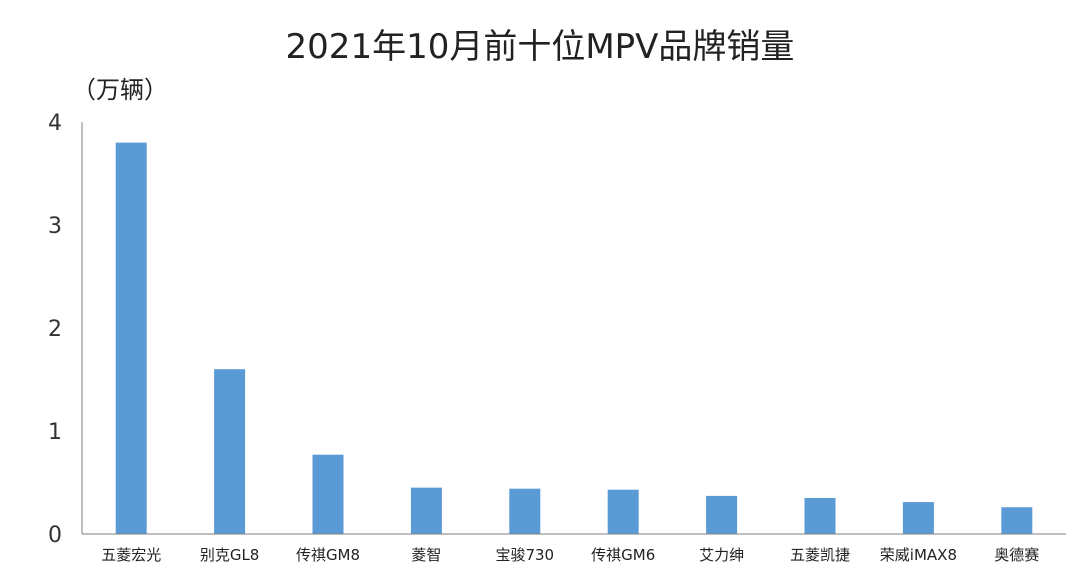 The height and width of the screenshot is (585, 1080). I want to click on y-axis-ticks: 0 1 2 3 4, so click(55, 329).